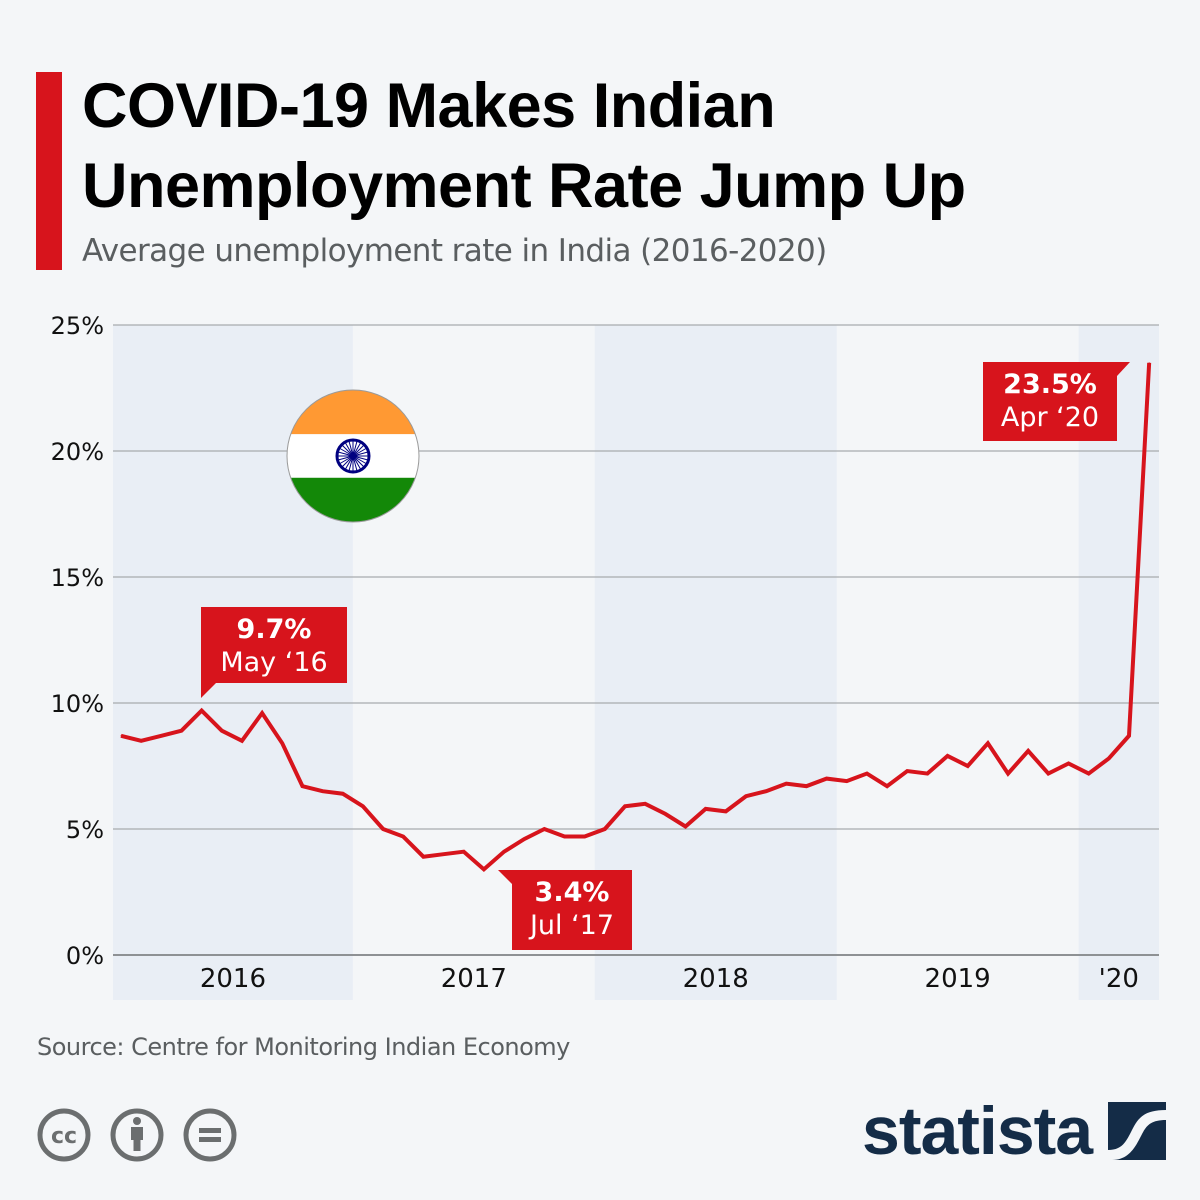 Image resolution: width=1200 pixels, height=1200 pixels. I want to click on annotation-date: Jul ‘17, so click(571, 925).